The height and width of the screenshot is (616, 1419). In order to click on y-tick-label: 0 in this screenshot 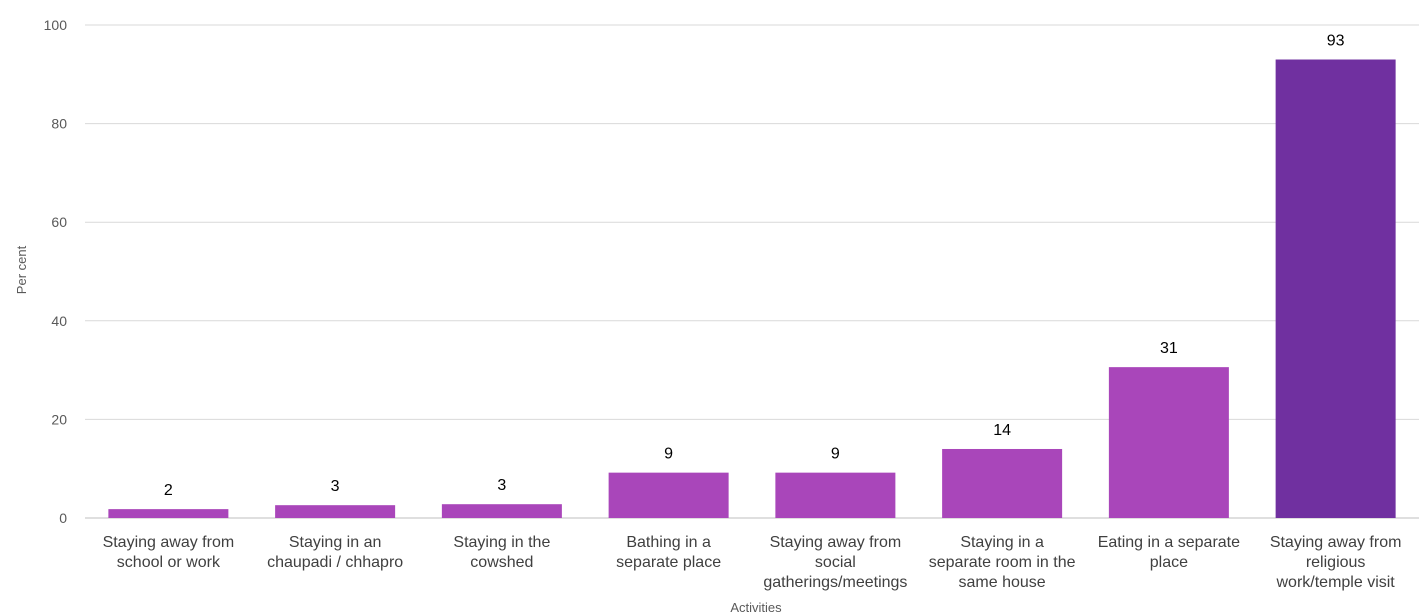, I will do `click(63, 518)`.